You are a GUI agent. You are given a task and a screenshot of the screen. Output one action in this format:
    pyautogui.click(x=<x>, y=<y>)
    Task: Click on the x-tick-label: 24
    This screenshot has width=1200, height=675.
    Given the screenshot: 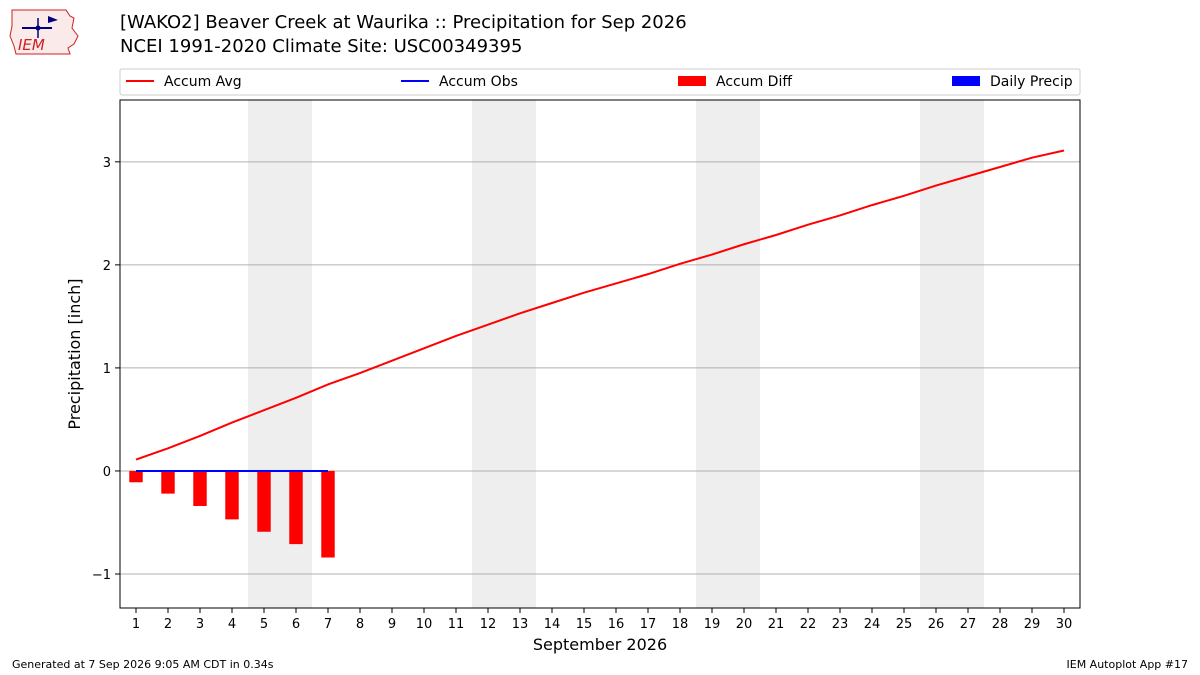 What is the action you would take?
    pyautogui.click(x=872, y=624)
    